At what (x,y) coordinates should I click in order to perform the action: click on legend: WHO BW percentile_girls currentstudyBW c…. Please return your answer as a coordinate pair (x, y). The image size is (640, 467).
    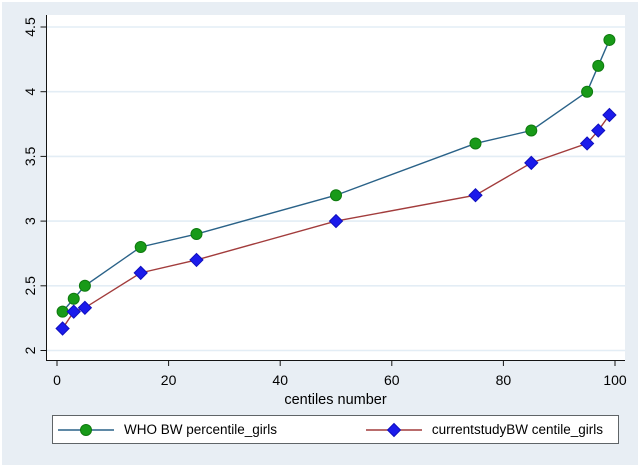
    Looking at the image, I should click on (335, 429).